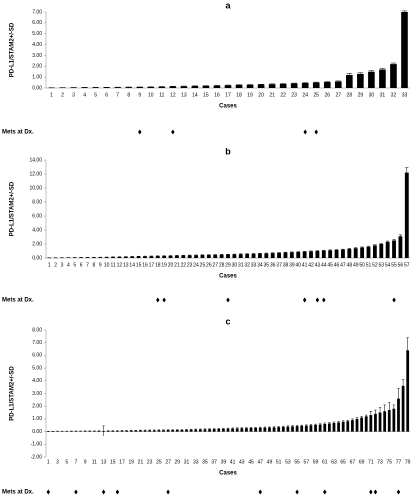  Describe the element at coordinates (35, 174) in the screenshot. I see `y-tick-label: 12.00` at that location.